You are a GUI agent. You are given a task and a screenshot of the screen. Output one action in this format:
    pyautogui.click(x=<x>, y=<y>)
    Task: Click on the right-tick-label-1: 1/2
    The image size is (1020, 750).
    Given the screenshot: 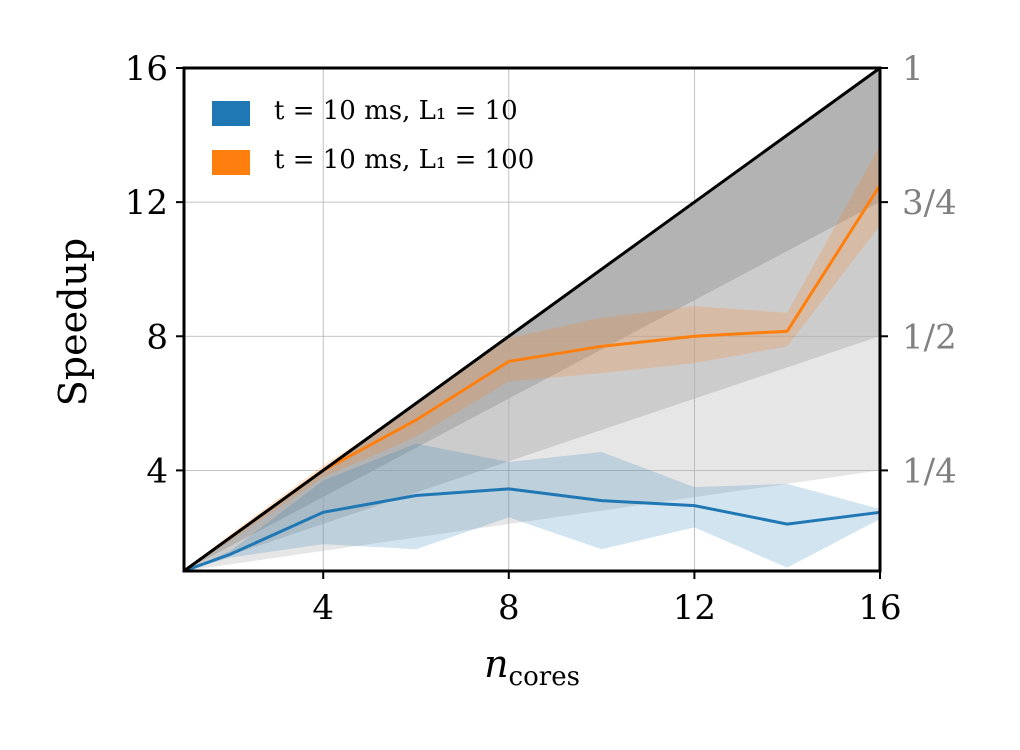 What is the action you would take?
    pyautogui.click(x=929, y=337)
    